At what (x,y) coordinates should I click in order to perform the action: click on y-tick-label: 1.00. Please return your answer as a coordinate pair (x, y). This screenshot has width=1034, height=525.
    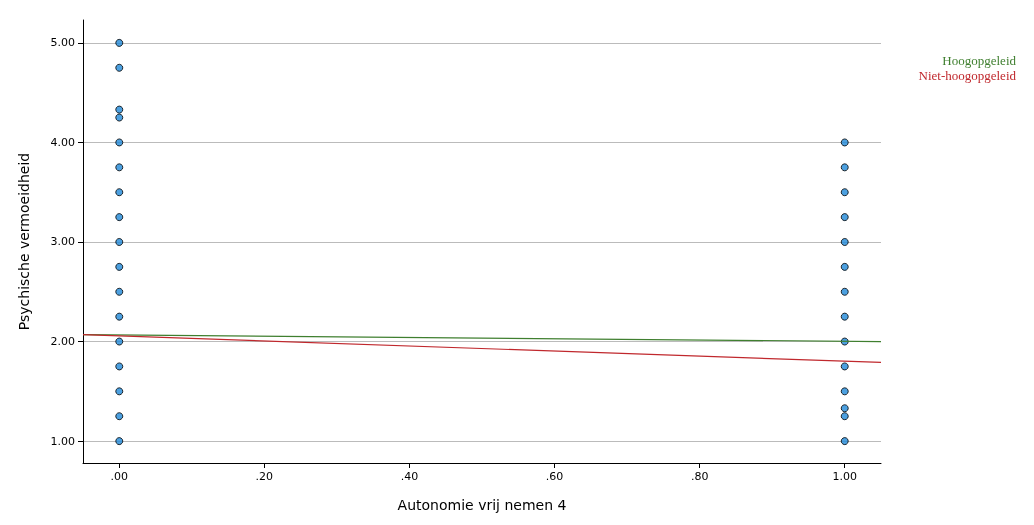
    Looking at the image, I should click on (62, 441).